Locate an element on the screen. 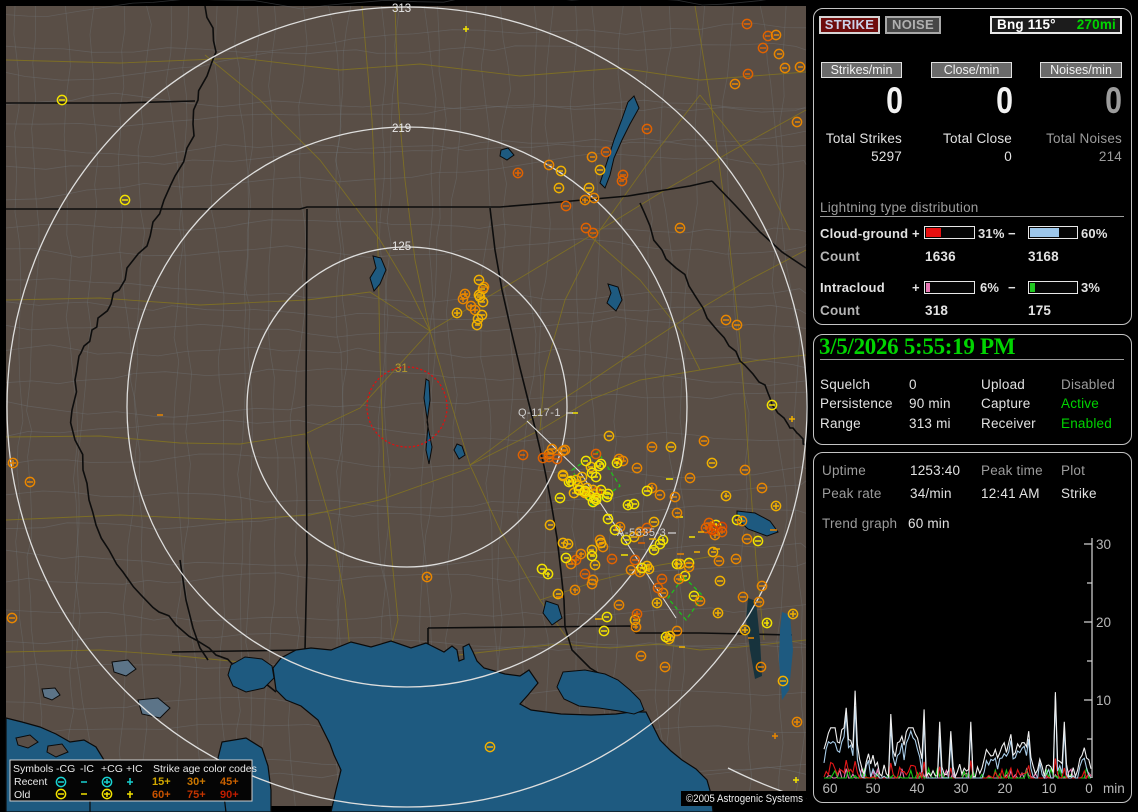 The height and width of the screenshot is (812, 1138). svg-text: 45+ is located at coordinates (229, 782).